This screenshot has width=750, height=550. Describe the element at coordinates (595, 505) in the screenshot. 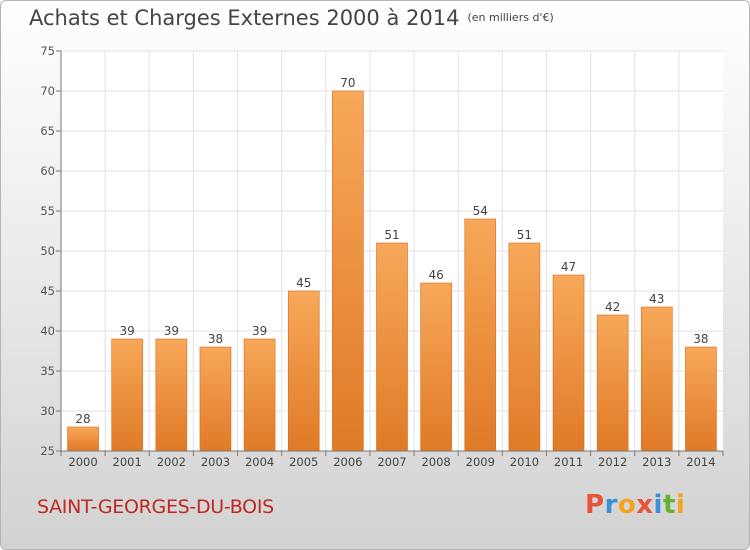

I see `logo-letter: P` at that location.